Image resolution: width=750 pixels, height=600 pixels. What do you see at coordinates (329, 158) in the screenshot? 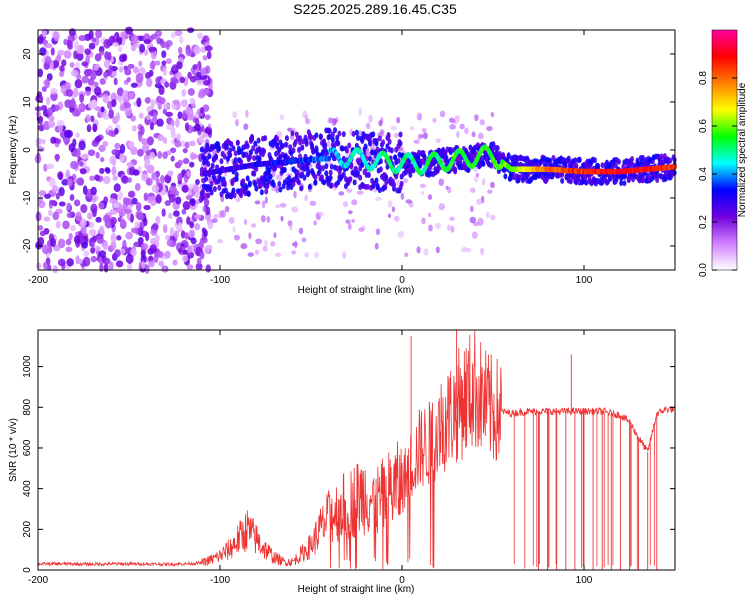
I see `spectrogram-trace-core` at bounding box center [329, 158].